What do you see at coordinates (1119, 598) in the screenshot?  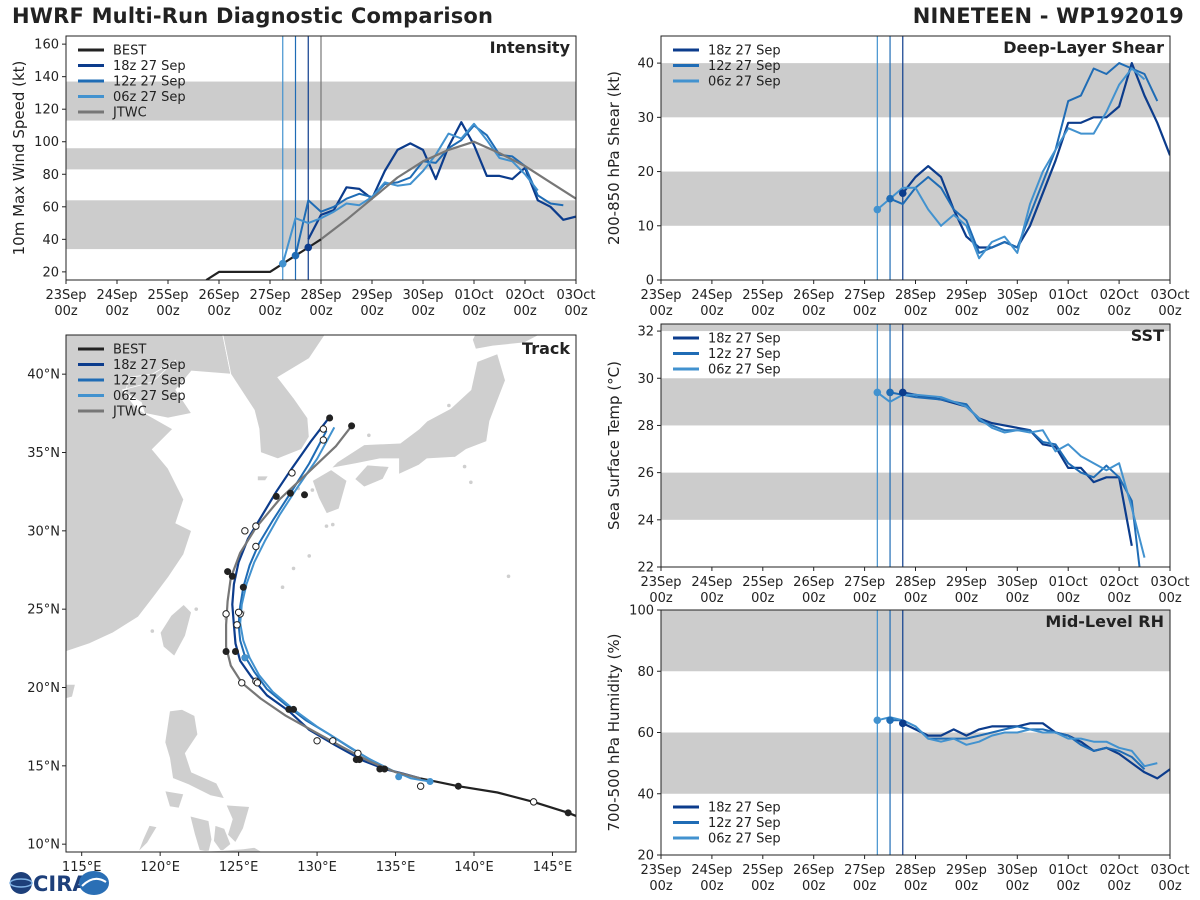 I see `sst-xtick-hour-9: 00z` at bounding box center [1119, 598].